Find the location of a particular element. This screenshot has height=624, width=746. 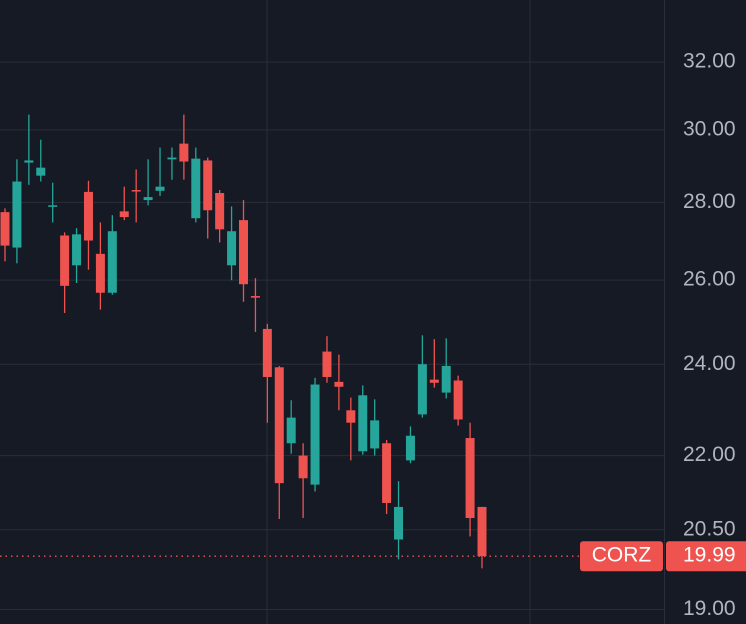

price-axis: 32.00 30.00 28.00 26.00 24.00 22.00 20.50 19.00 is located at coordinates (709, 335).